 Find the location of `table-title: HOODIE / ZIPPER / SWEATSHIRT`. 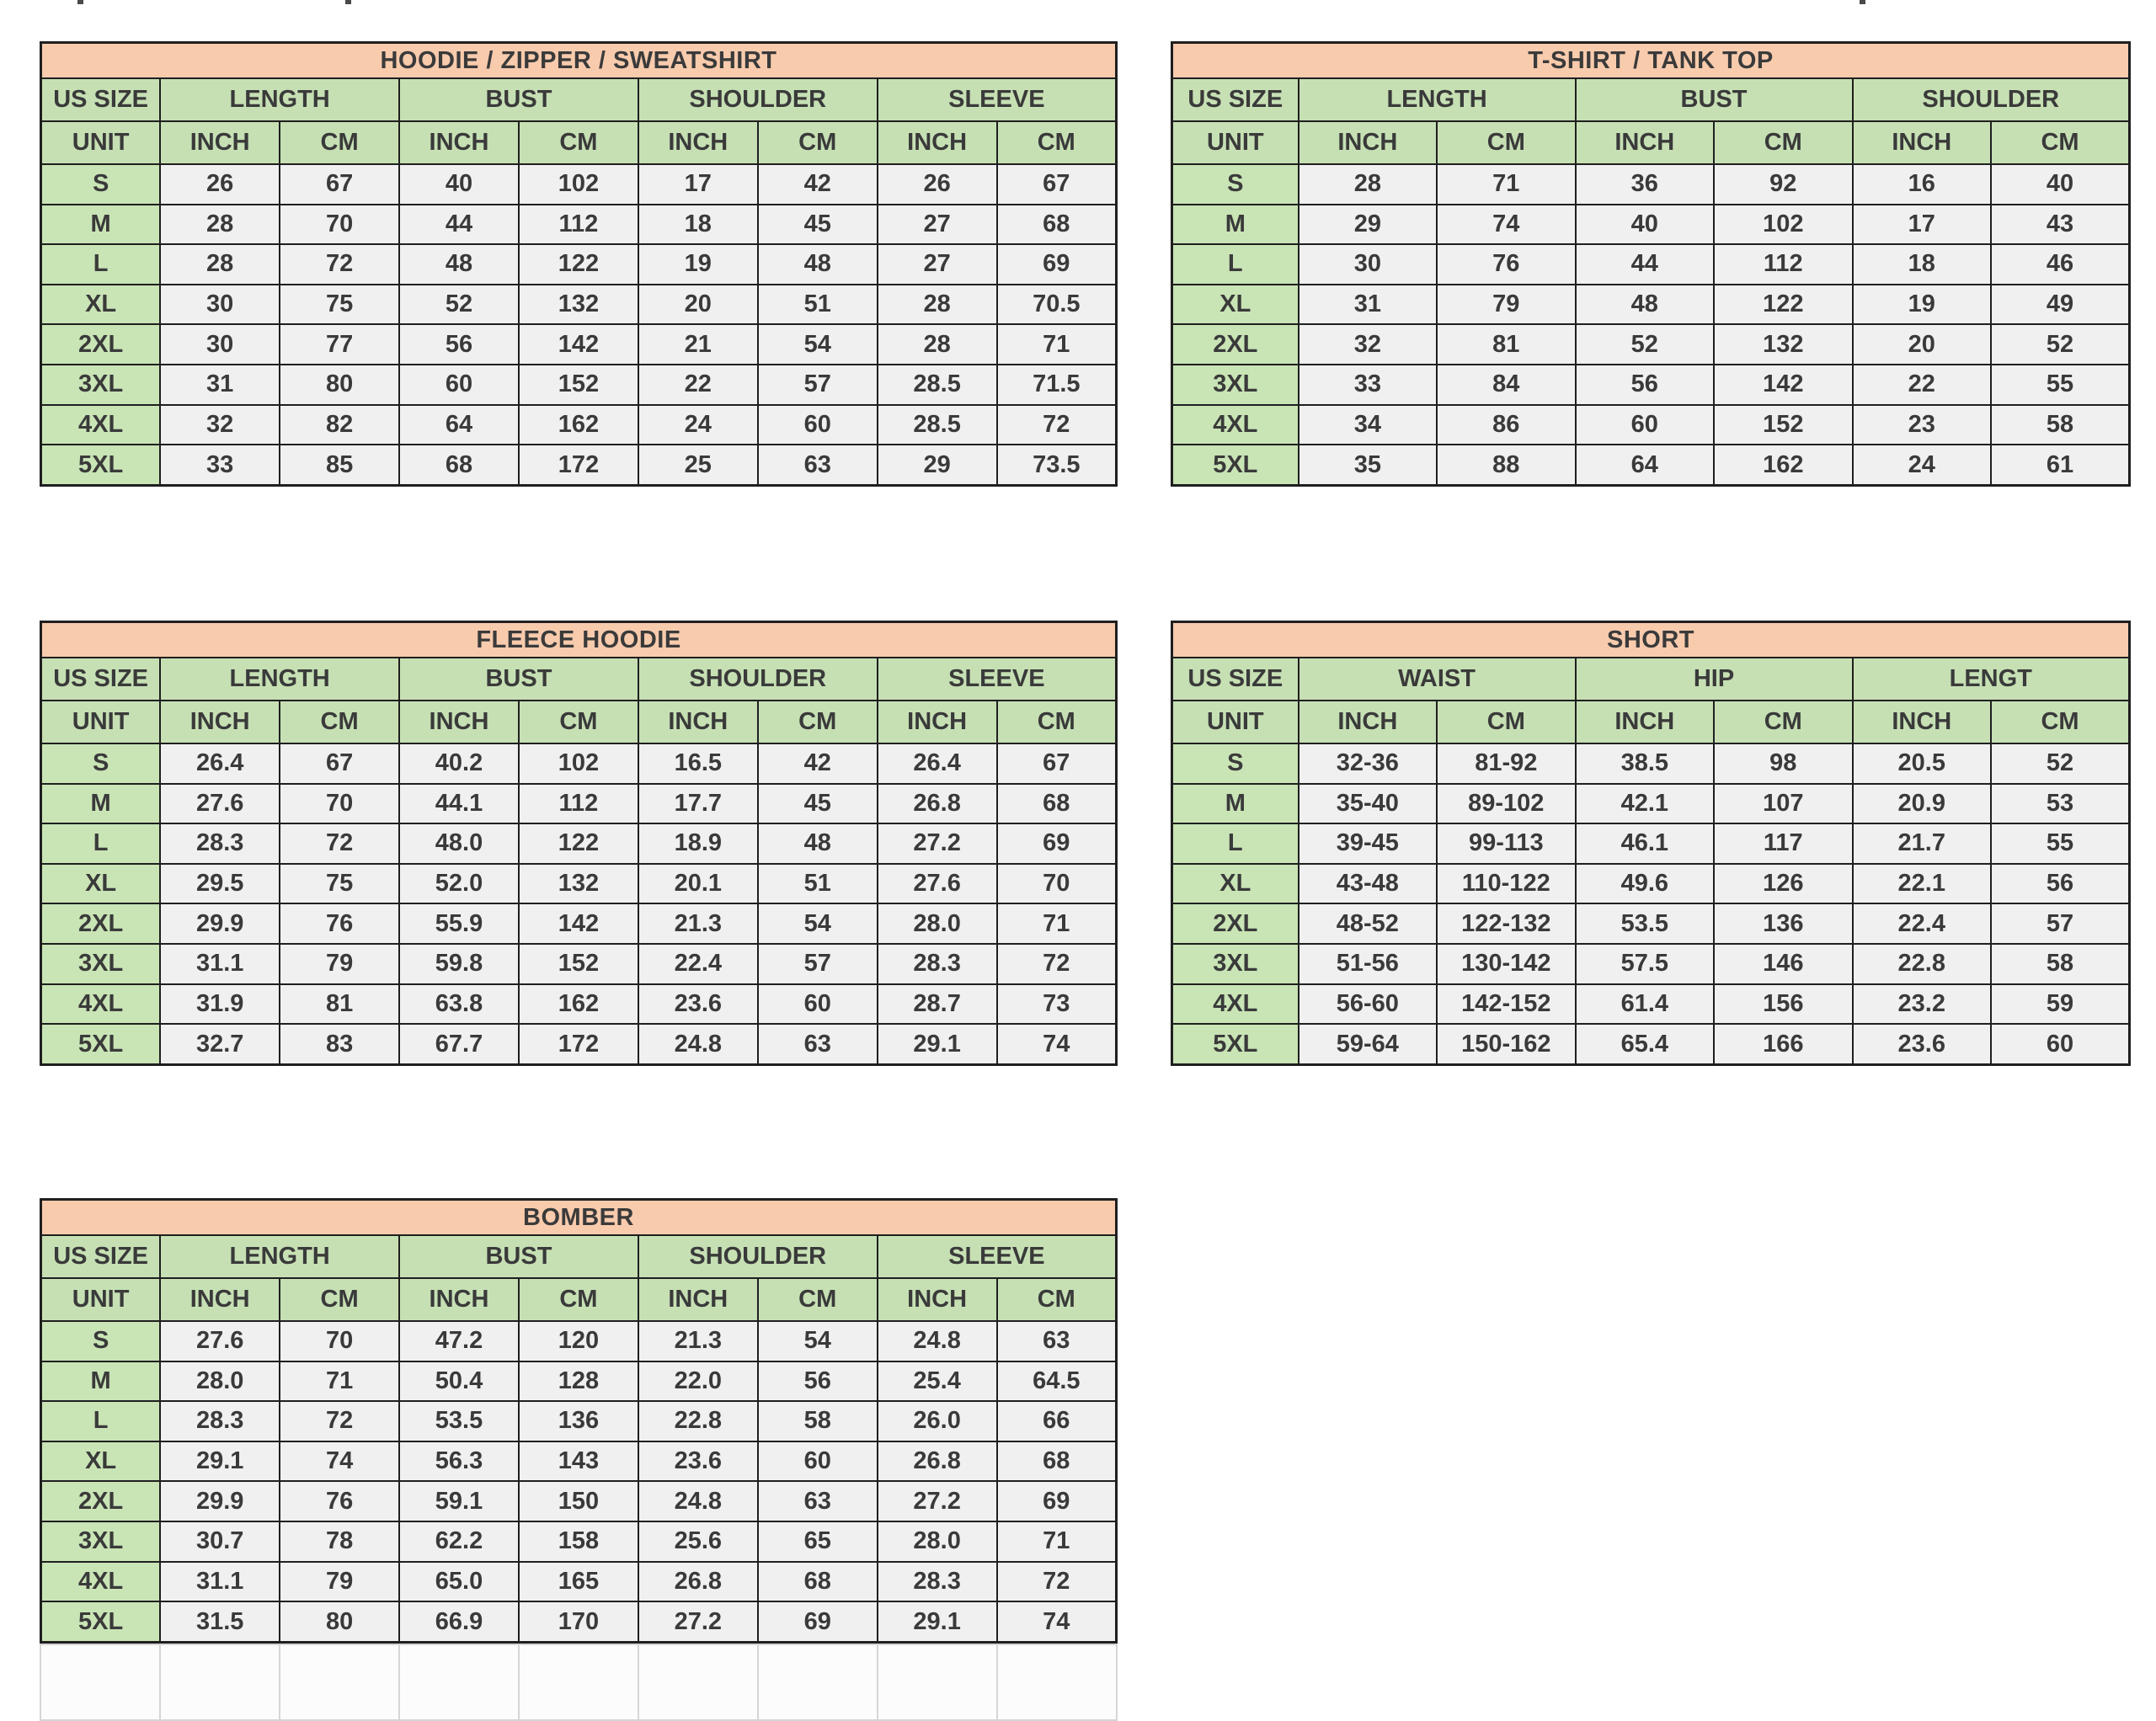

table-title: HOODIE / ZIPPER / SWEATSHIRT is located at coordinates (579, 60).